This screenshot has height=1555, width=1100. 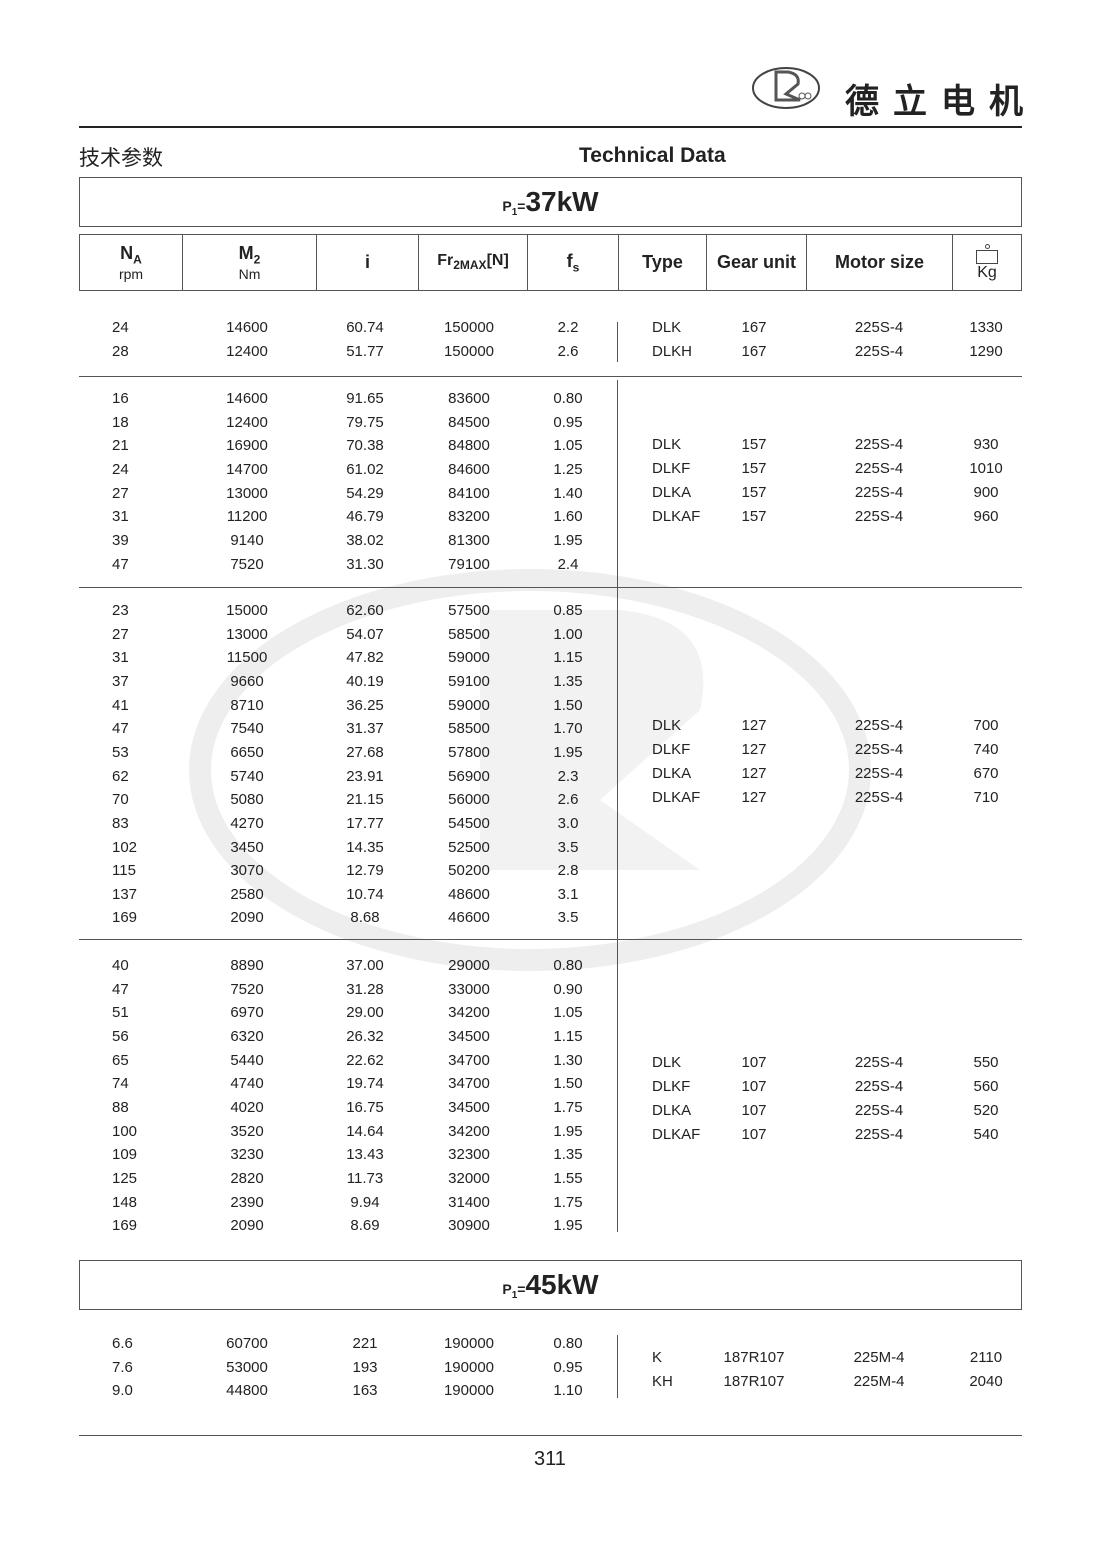 I want to click on fr2max-cell: 30900, so click(x=469, y=1226).